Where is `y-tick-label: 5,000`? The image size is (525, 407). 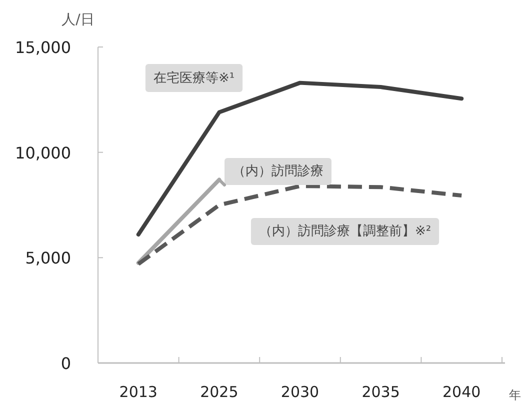
y-tick-label: 5,000 is located at coordinates (48, 258).